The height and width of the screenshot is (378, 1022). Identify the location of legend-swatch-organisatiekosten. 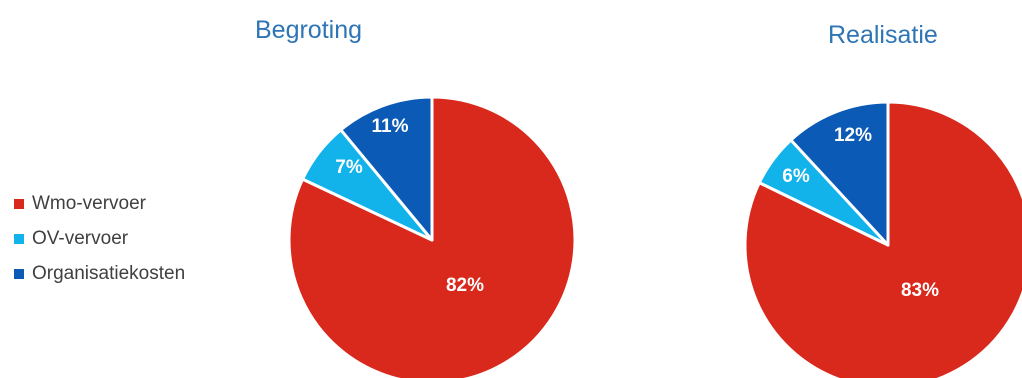
(19, 273).